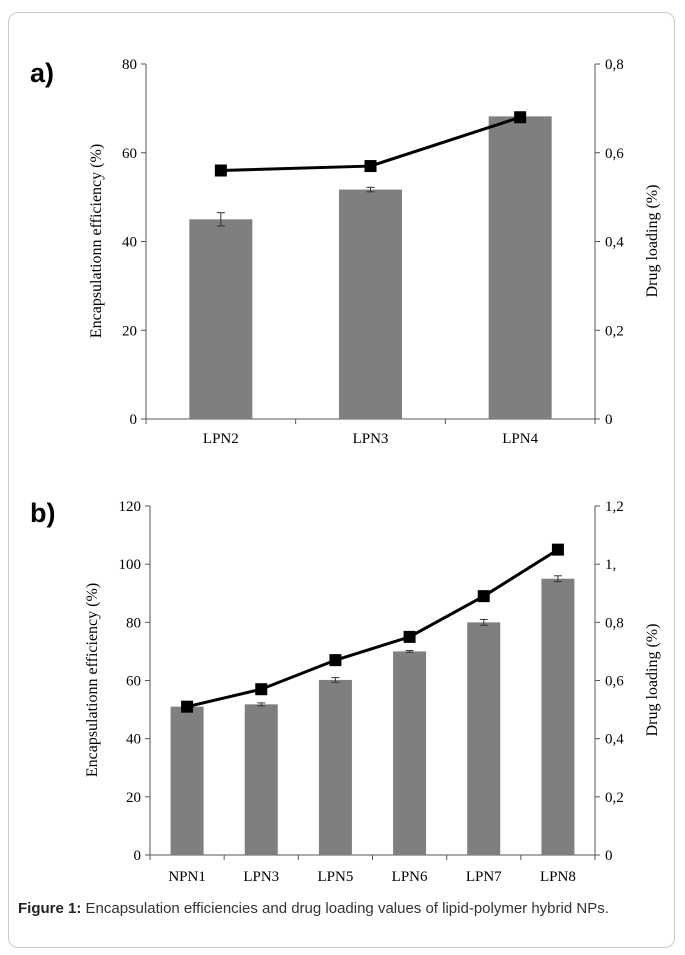 The image size is (685, 955). Describe the element at coordinates (610, 565) in the screenshot. I see `right-tick-label: 1,` at that location.